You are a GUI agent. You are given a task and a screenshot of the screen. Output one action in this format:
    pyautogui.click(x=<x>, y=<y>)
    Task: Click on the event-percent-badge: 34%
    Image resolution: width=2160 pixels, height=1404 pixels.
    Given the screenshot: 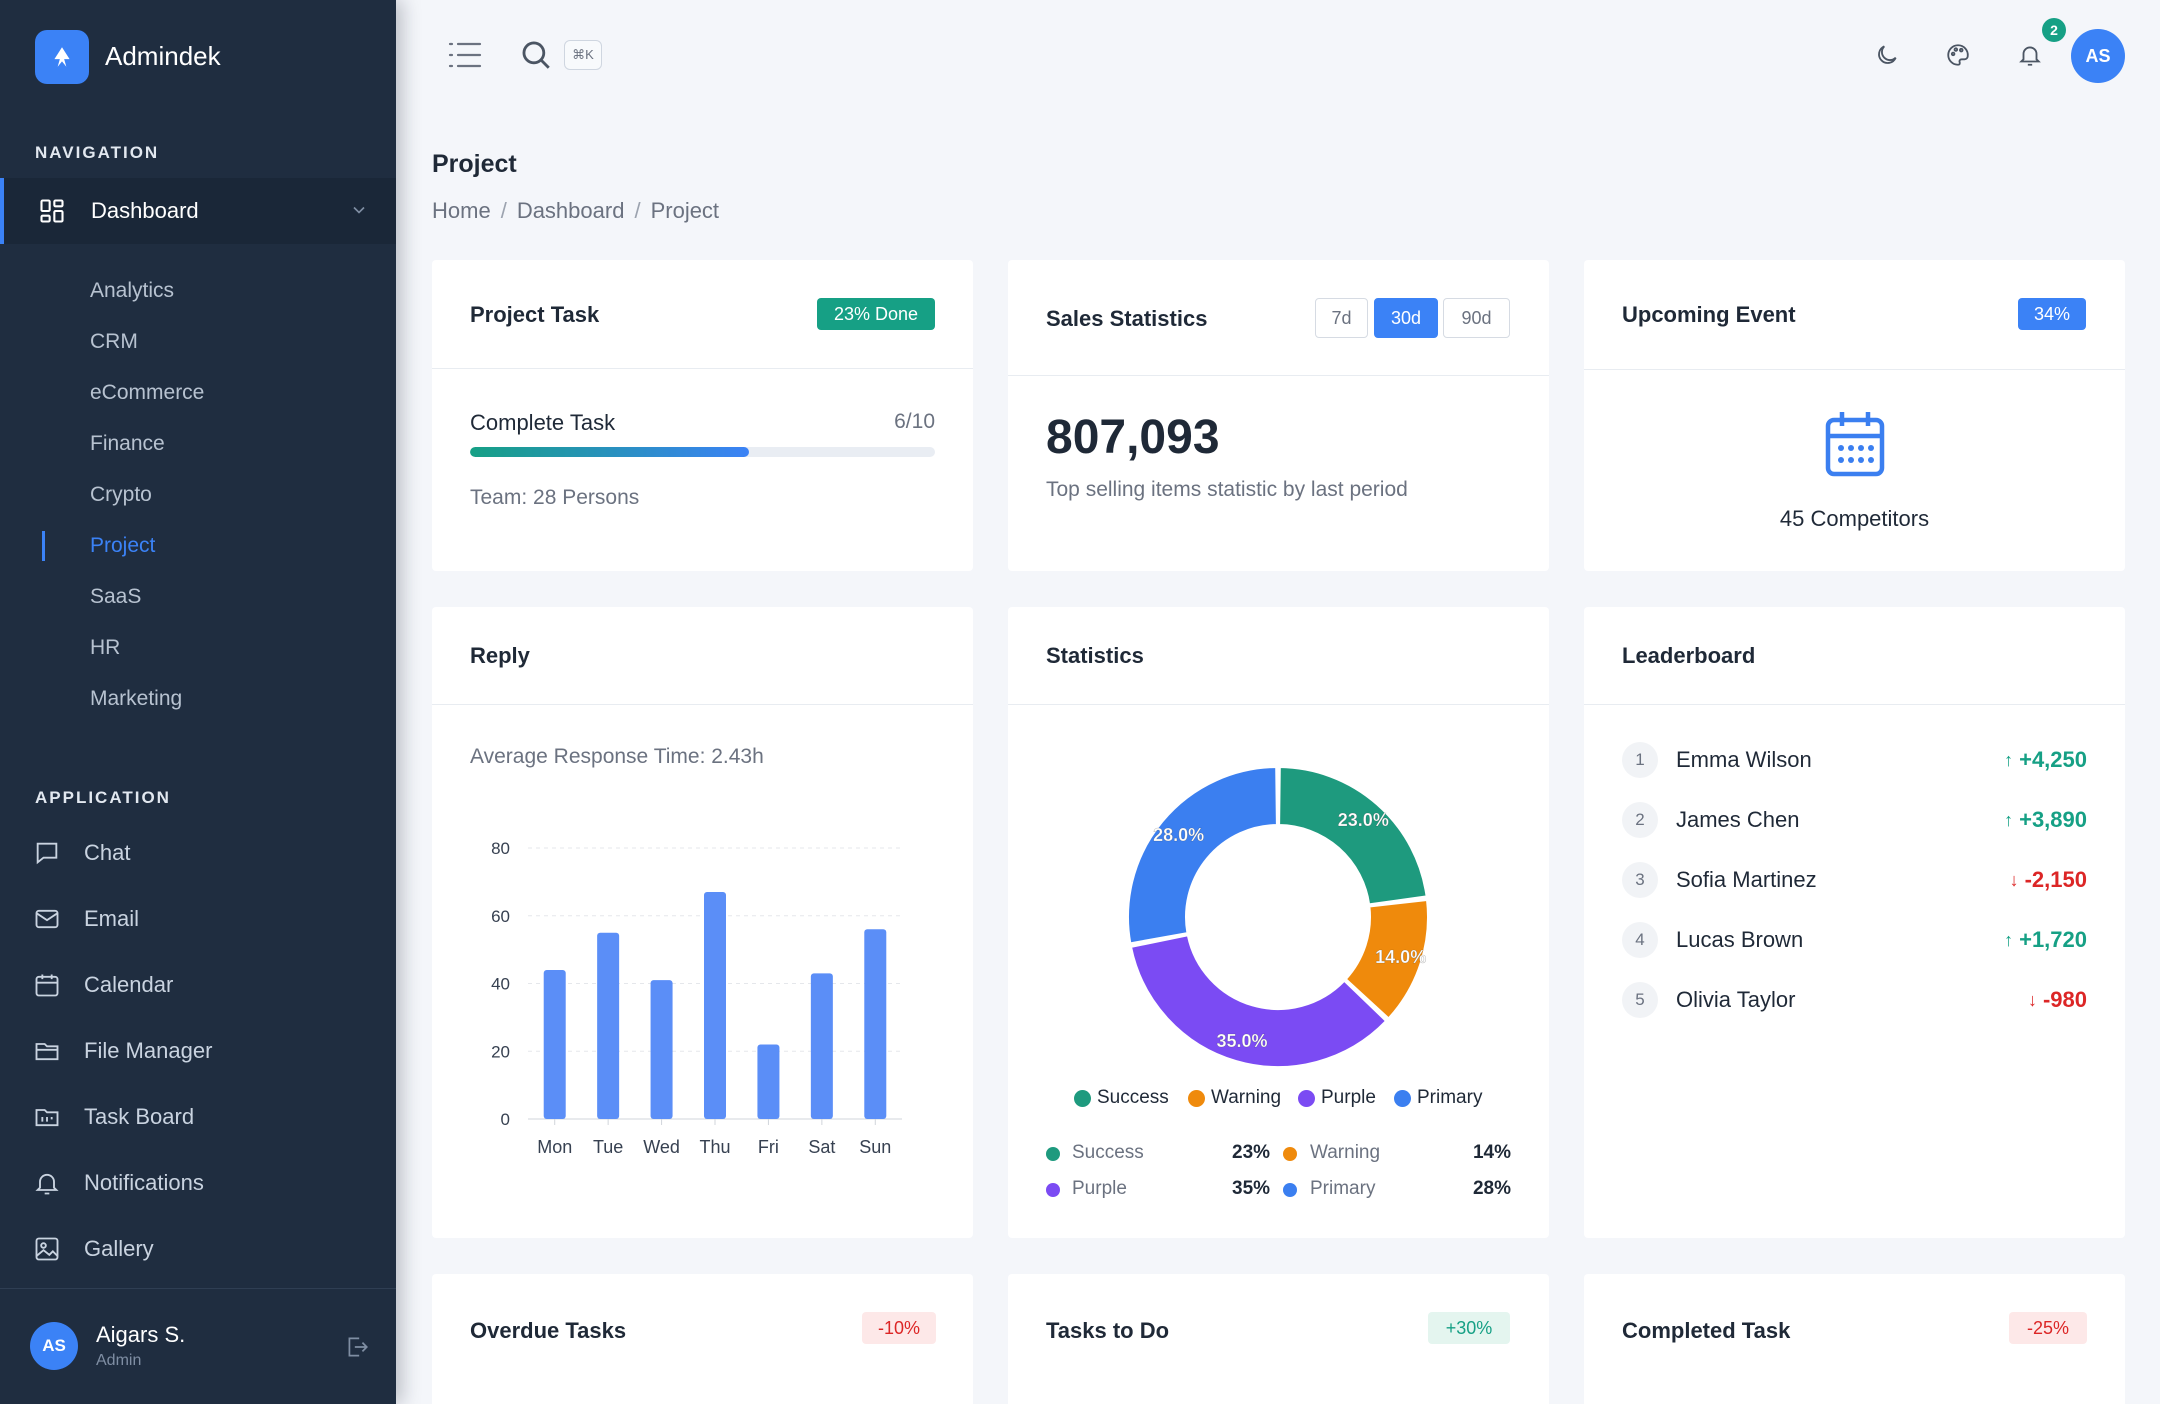 What is the action you would take?
    pyautogui.click(x=2052, y=314)
    